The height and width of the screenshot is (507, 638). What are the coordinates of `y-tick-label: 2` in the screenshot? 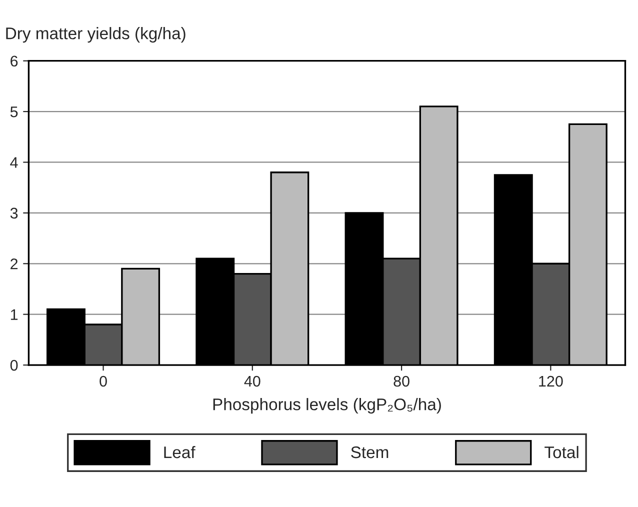 It's located at (14, 264).